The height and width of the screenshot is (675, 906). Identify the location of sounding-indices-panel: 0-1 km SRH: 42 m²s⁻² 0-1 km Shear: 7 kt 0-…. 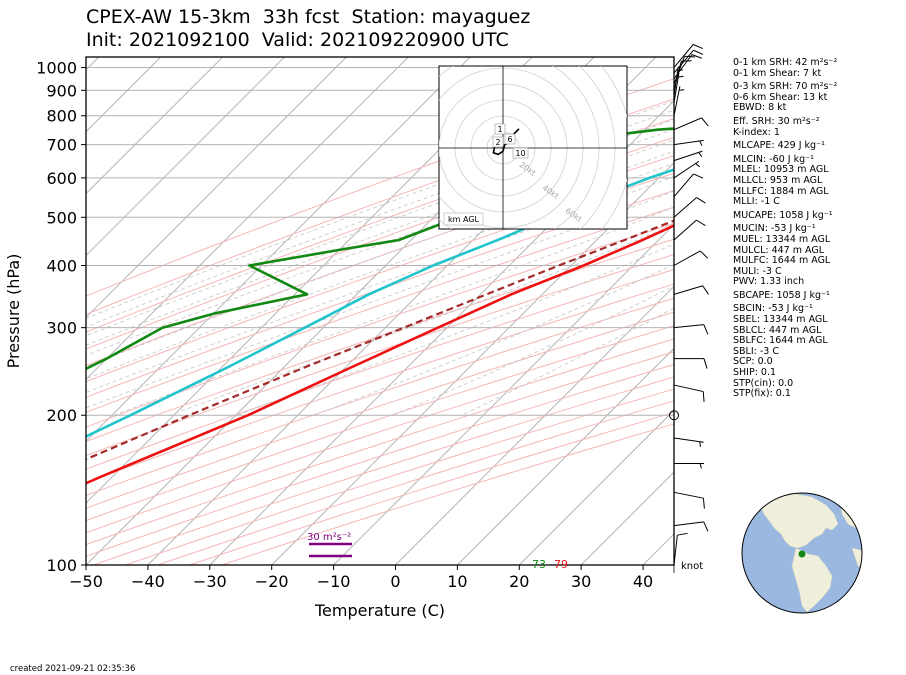
(785, 228).